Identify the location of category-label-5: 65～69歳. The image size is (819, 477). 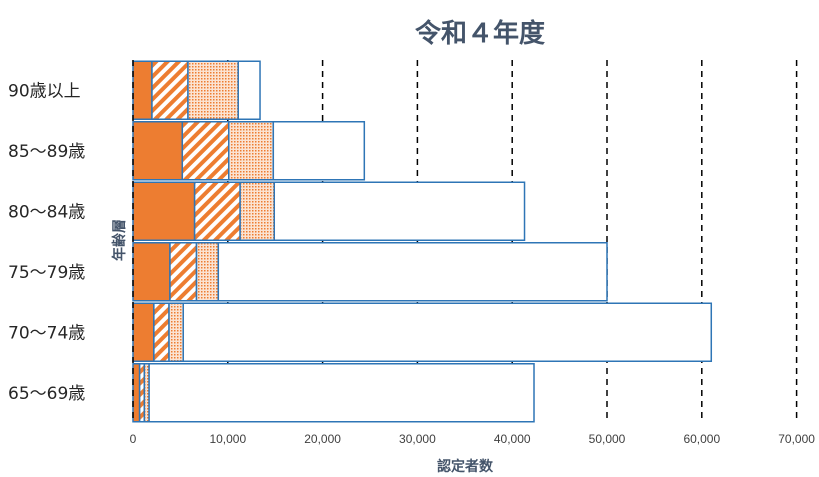
(46, 394).